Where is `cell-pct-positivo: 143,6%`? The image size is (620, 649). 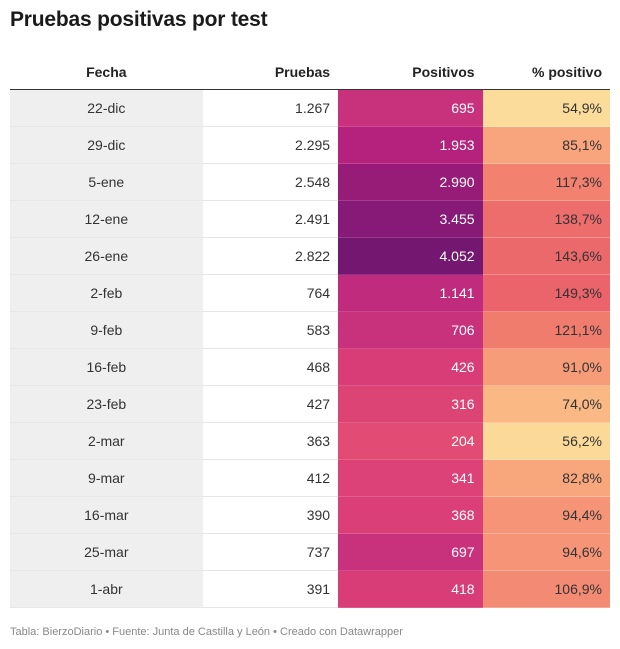
cell-pct-positivo: 143,6% is located at coordinates (546, 256).